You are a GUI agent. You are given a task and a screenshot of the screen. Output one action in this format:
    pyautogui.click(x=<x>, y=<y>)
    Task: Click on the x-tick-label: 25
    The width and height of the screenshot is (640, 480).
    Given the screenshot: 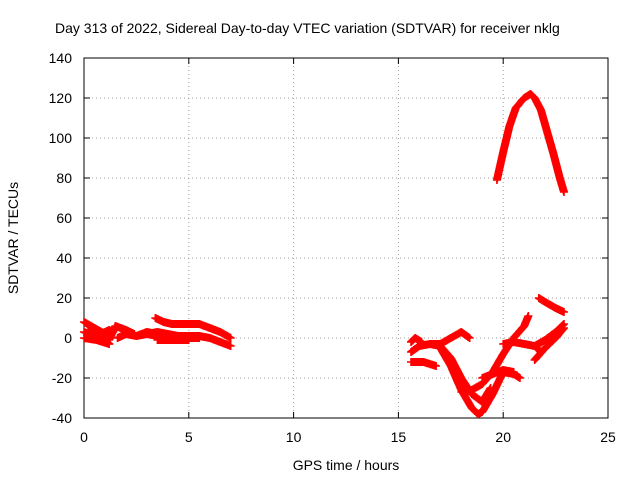 What is the action you would take?
    pyautogui.click(x=608, y=437)
    